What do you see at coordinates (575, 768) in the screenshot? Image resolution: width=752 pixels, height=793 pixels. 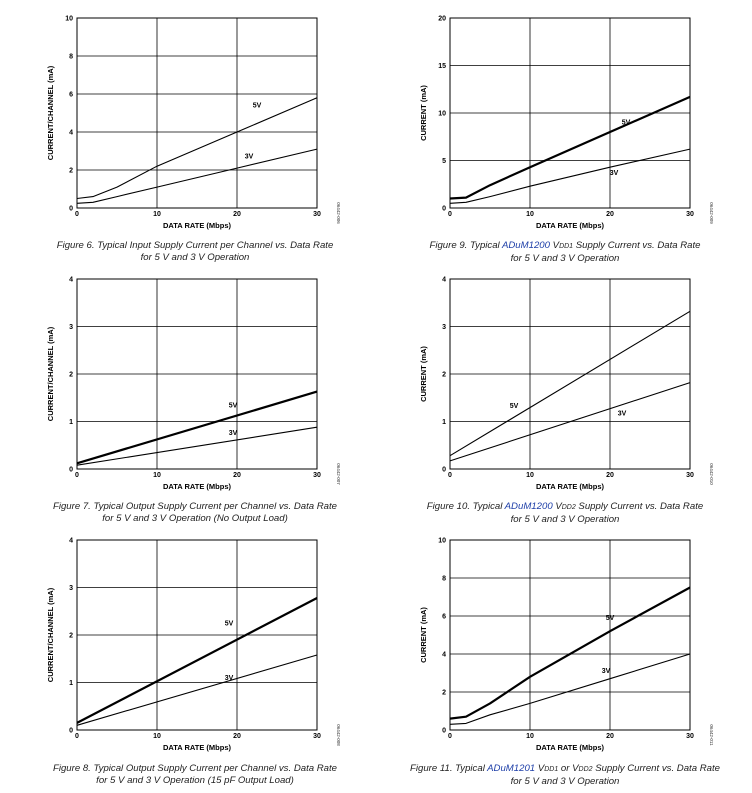 I see `caption-fig11-v2: V` at bounding box center [575, 768].